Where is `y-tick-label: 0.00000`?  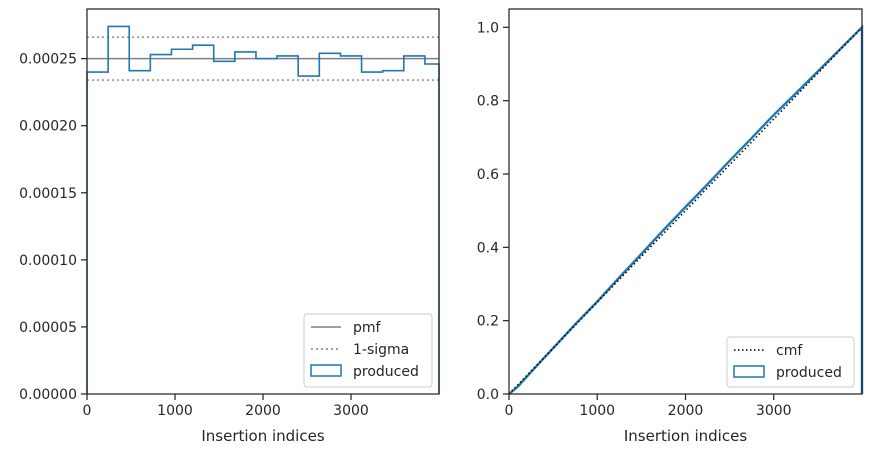 y-tick-label: 0.00000 is located at coordinates (48, 395).